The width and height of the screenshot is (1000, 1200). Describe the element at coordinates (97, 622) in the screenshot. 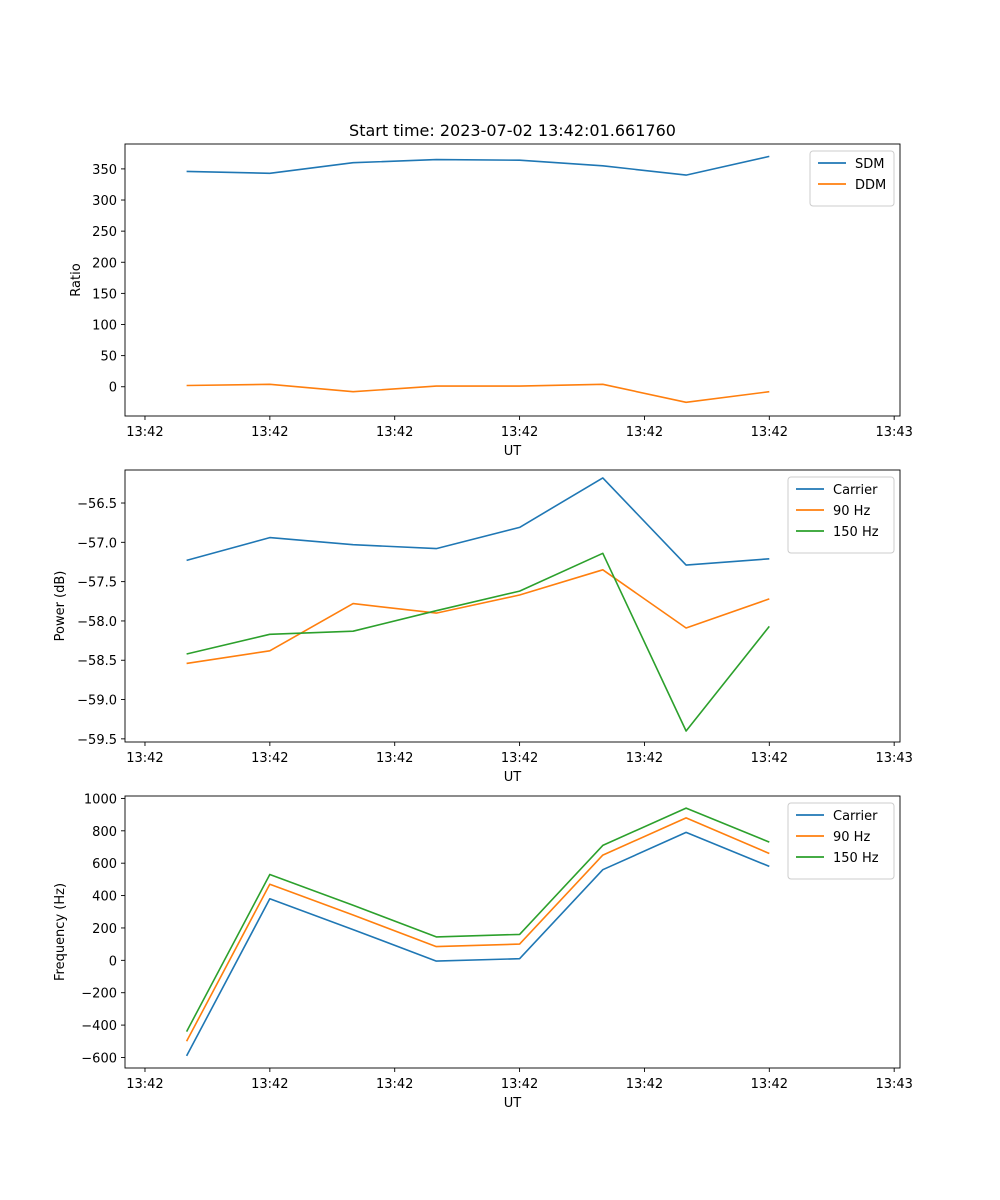

I see `y-tick-label: −58.0` at that location.